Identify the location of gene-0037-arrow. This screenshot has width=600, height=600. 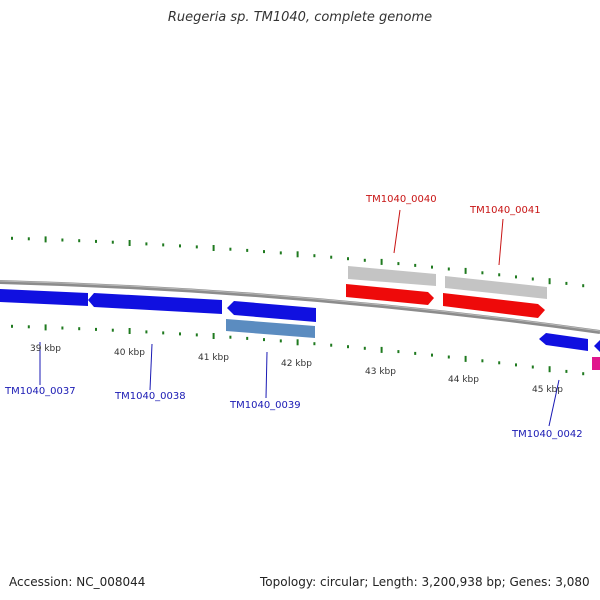
(44, 297).